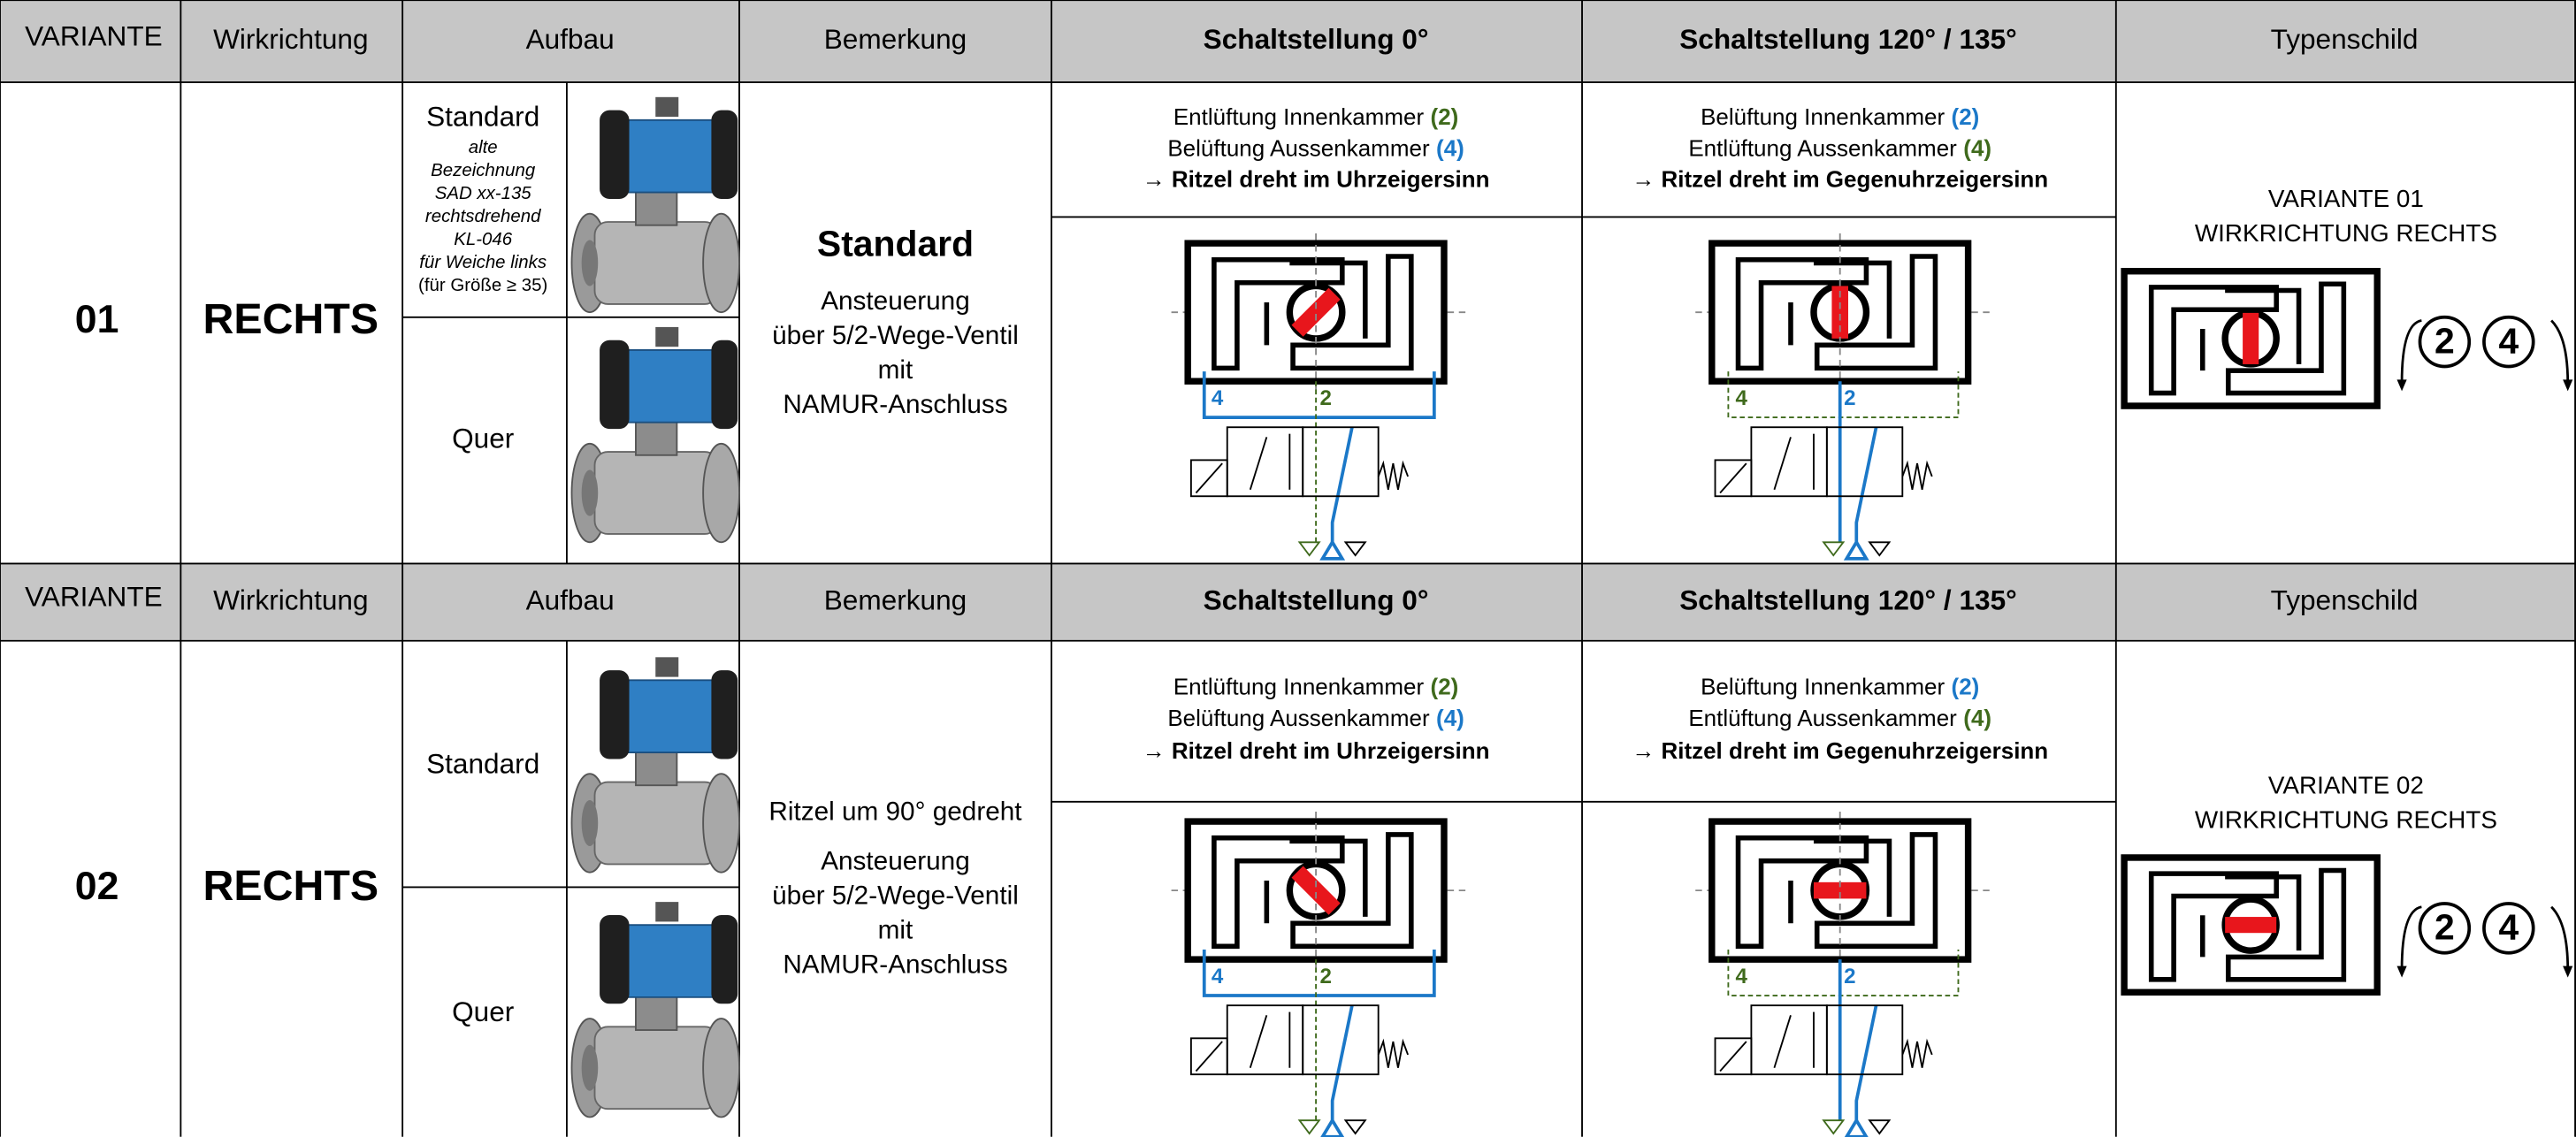  What do you see at coordinates (896, 301) in the screenshot?
I see `remark-line: Ansteuerung` at bounding box center [896, 301].